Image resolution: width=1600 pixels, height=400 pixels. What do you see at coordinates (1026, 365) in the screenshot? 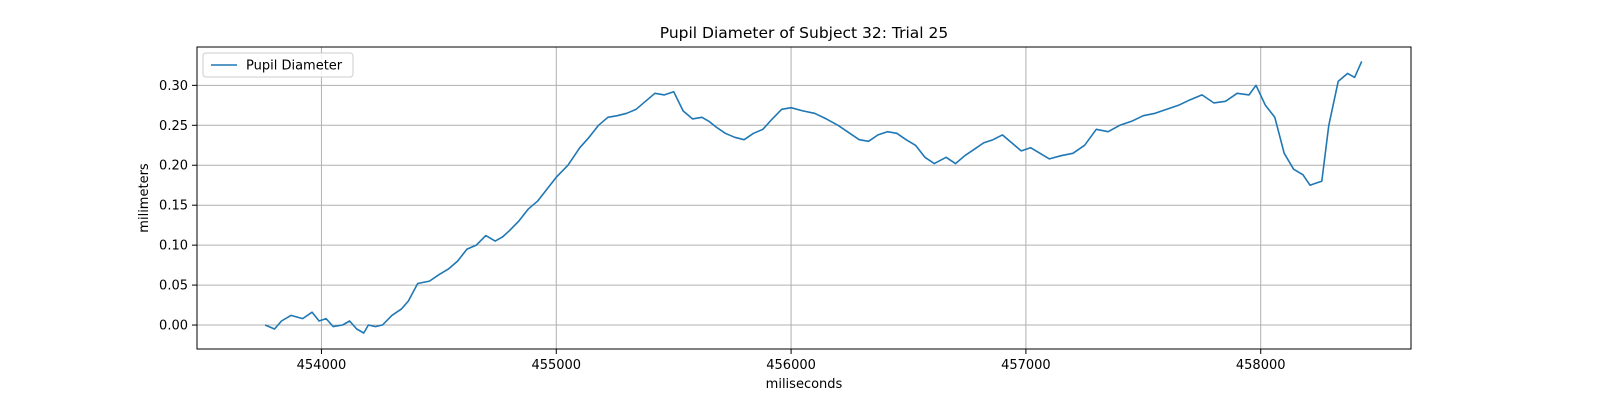
I see `x-tick-label: 457000` at bounding box center [1026, 365].